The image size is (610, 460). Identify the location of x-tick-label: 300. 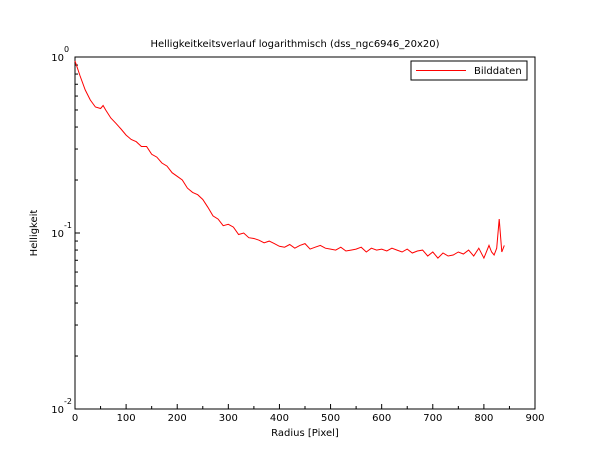
(228, 418).